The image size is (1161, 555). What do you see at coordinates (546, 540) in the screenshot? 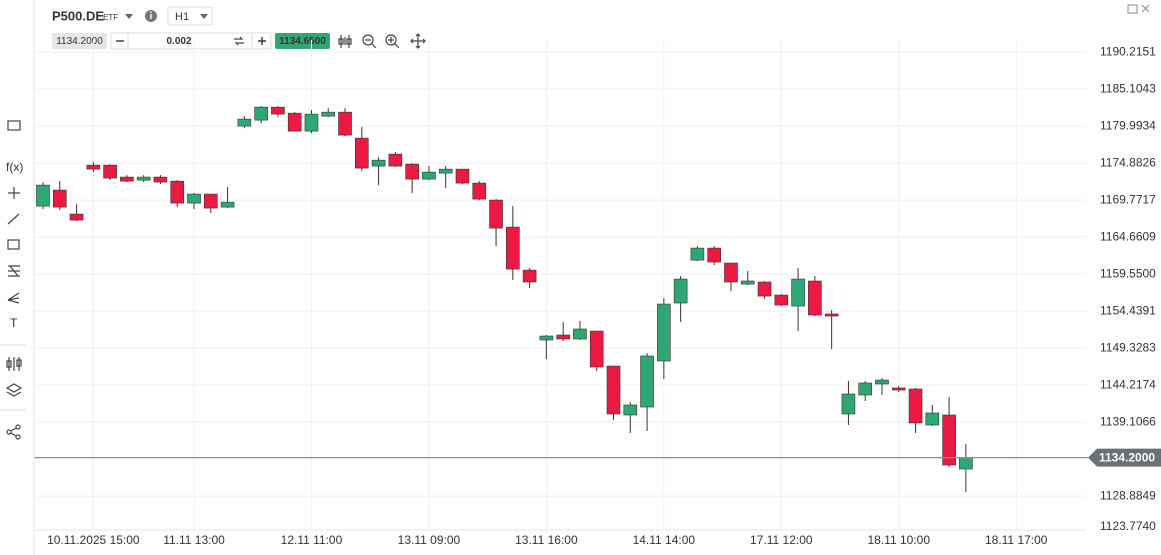
I see `x-tick-label: 13.11 16:00` at bounding box center [546, 540].